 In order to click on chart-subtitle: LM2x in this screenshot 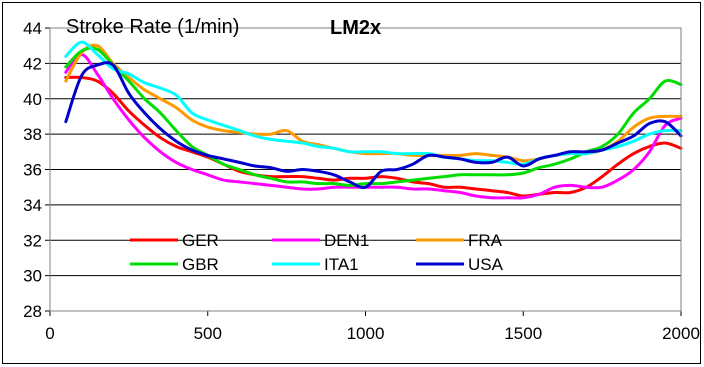, I will do `click(355, 28)`.